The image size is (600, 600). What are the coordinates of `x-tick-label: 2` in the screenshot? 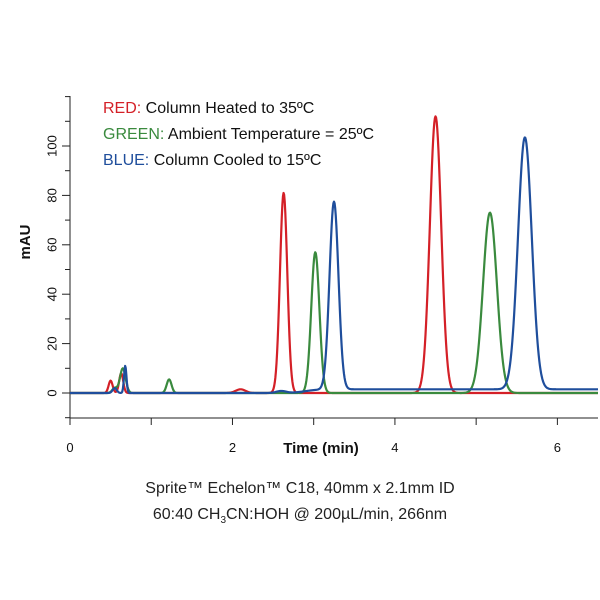 It's located at (232, 447).